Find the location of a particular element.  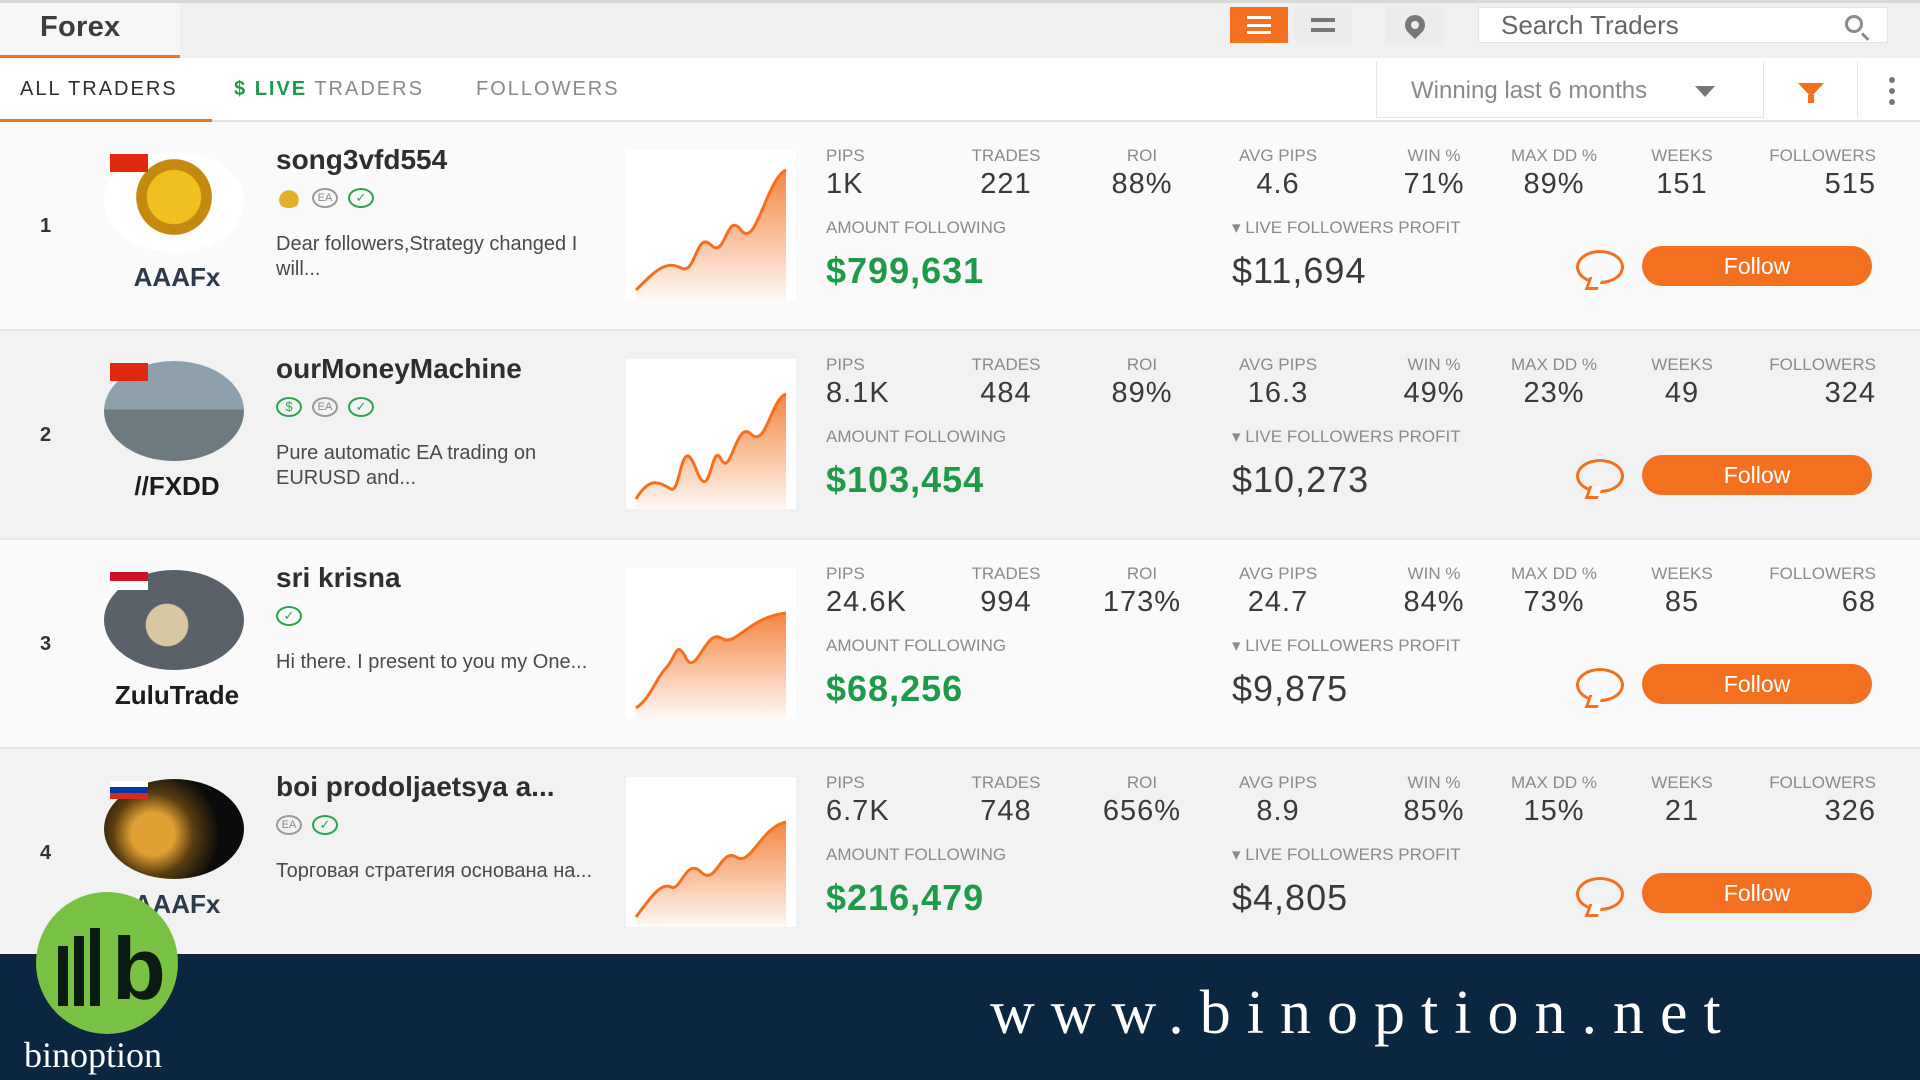

stat-value-pips: 6.7K is located at coordinates (858, 811).